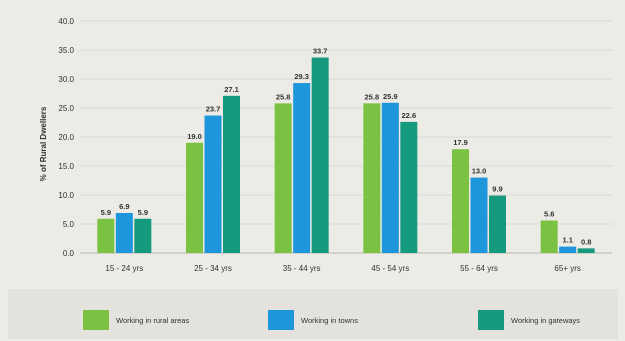  I want to click on y-tick-label: 5.0, so click(69, 224).